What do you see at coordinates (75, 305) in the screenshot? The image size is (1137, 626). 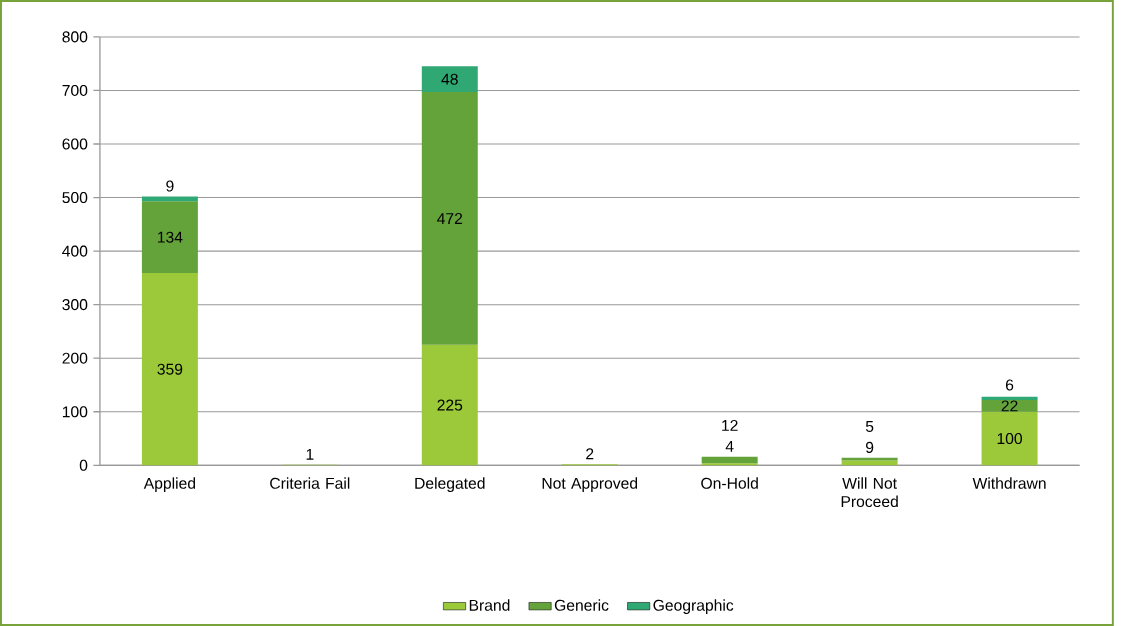 I see `y-tick-label: 300` at bounding box center [75, 305].